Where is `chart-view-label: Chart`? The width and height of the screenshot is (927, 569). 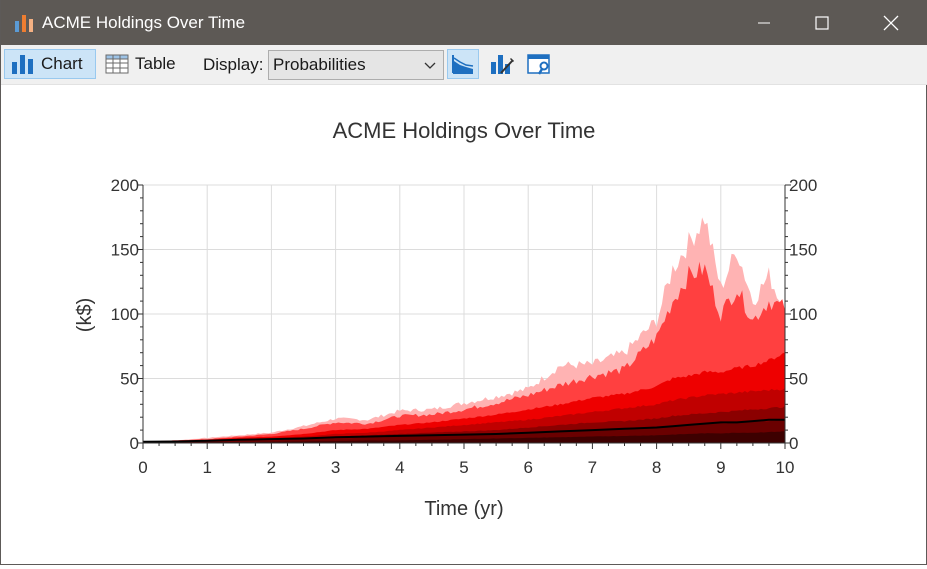 chart-view-label: Chart is located at coordinates (62, 63).